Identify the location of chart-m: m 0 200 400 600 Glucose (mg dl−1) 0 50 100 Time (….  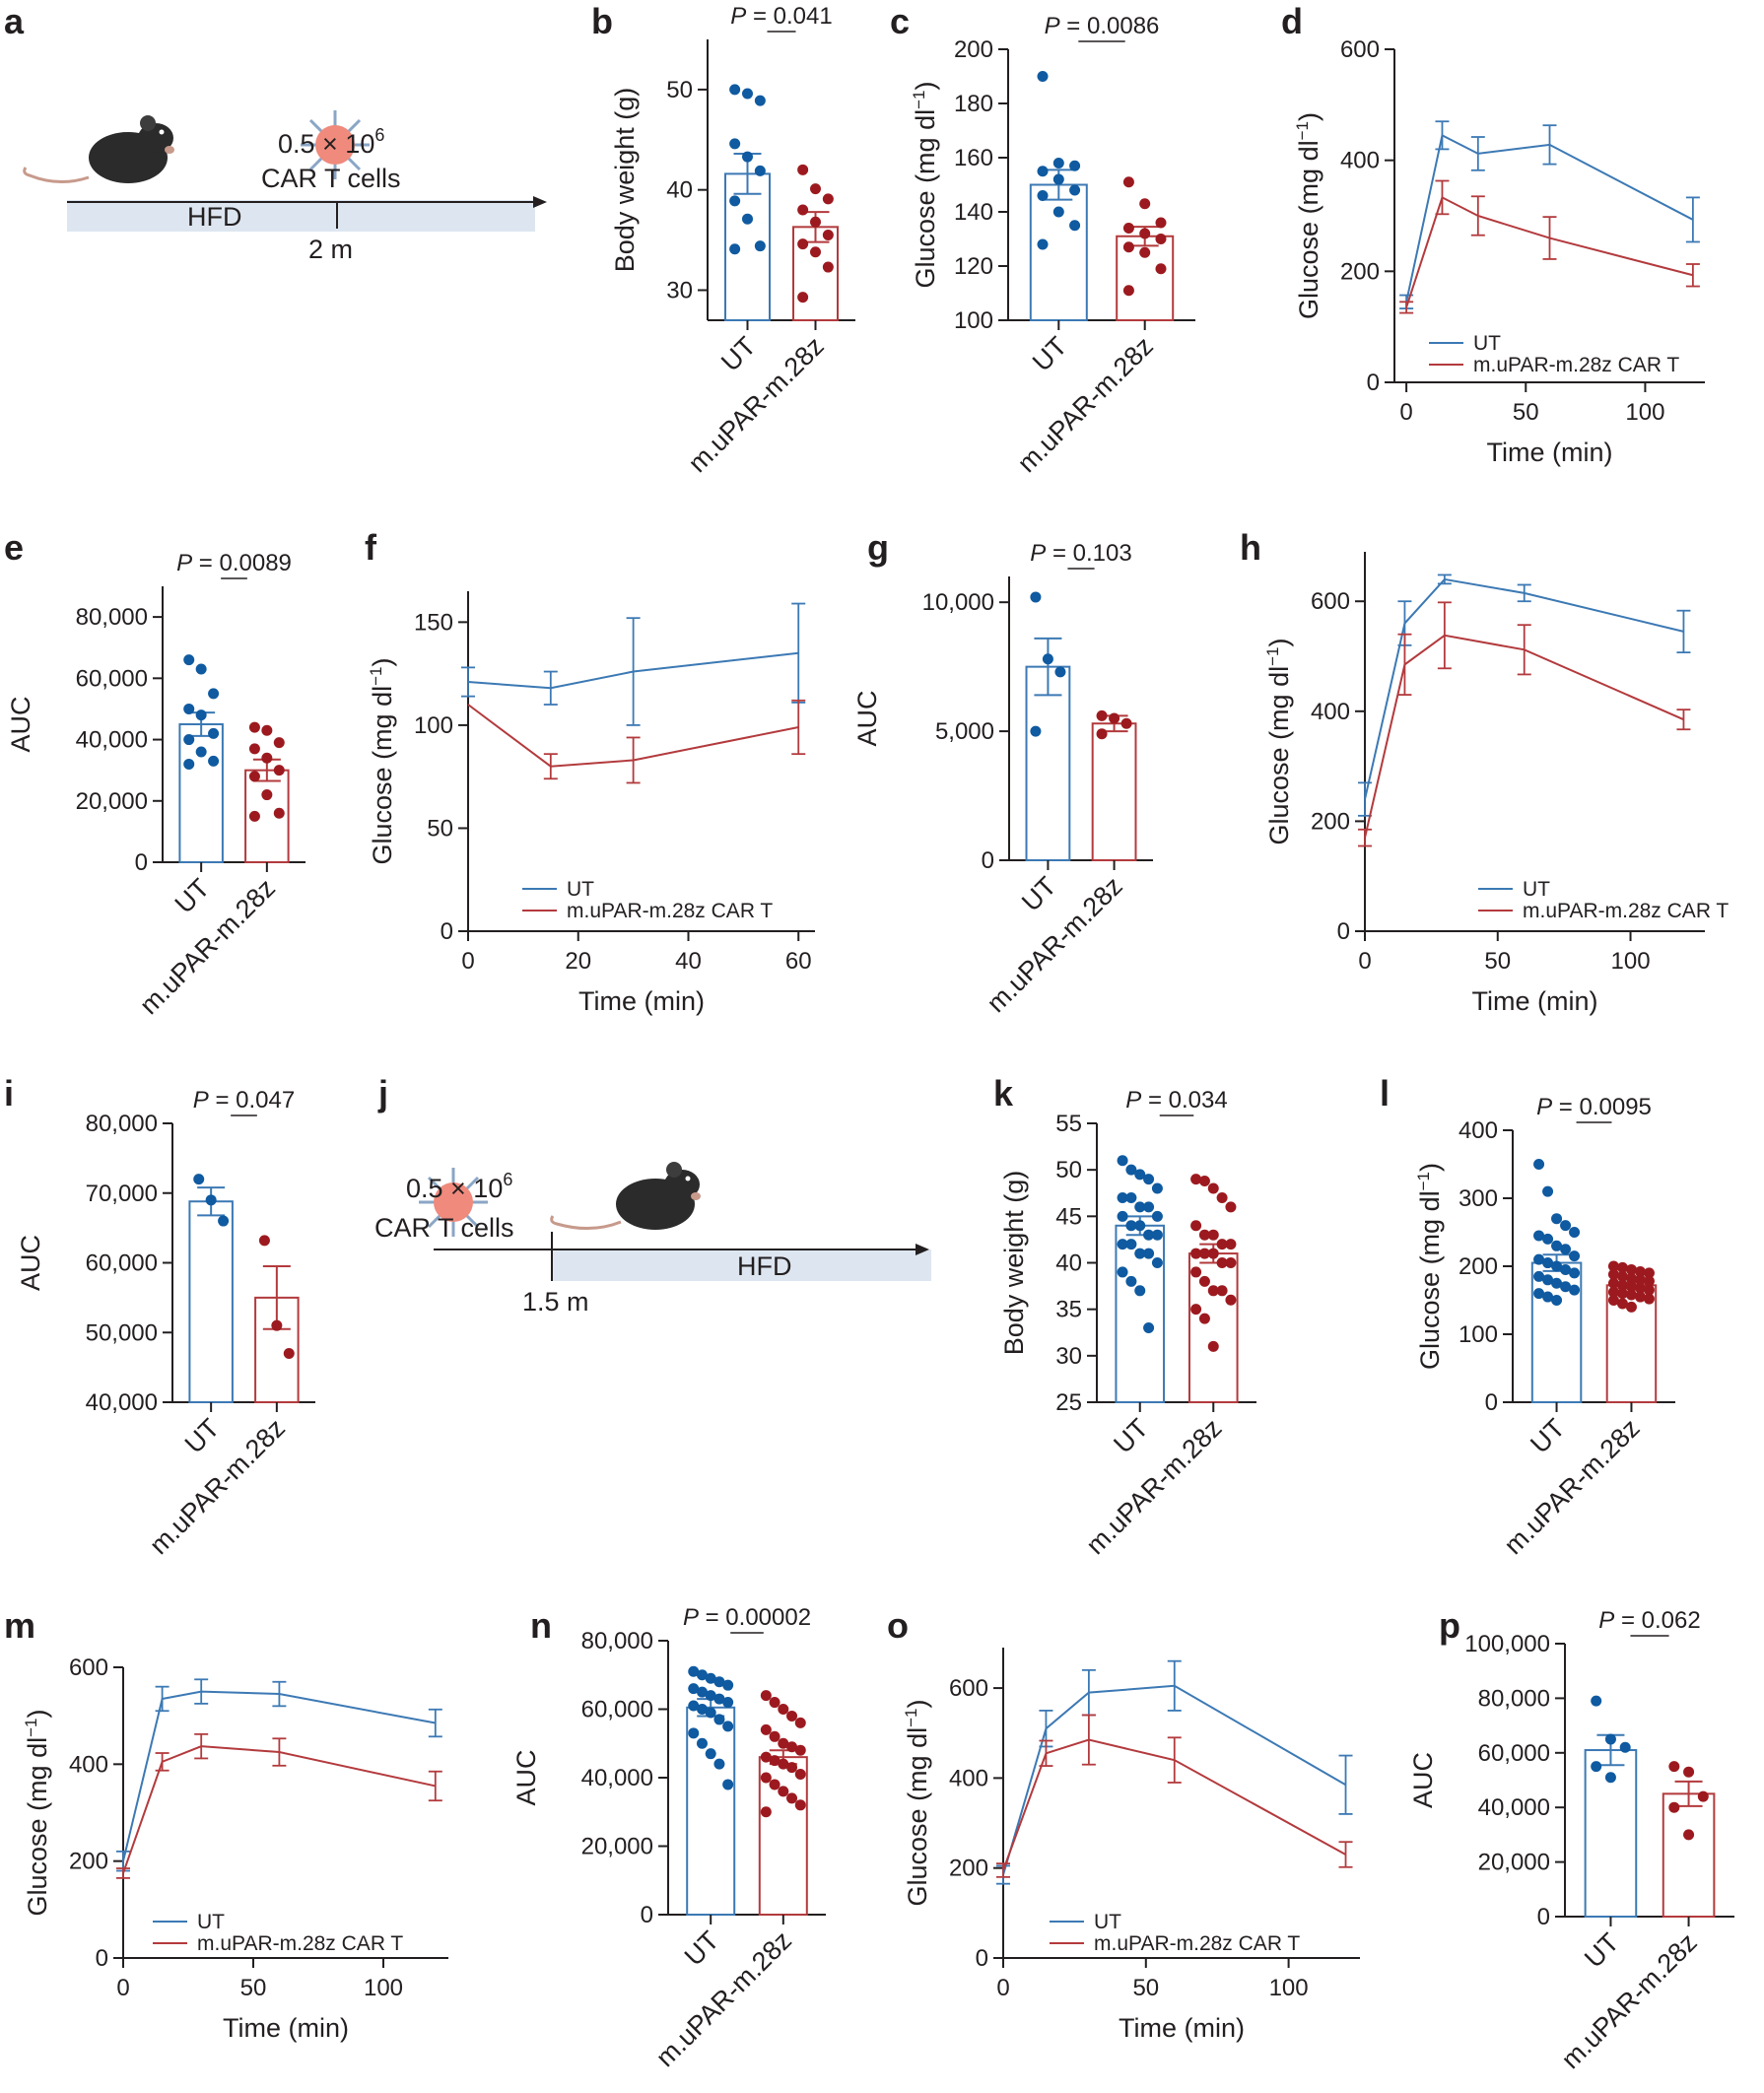
(226, 1824).